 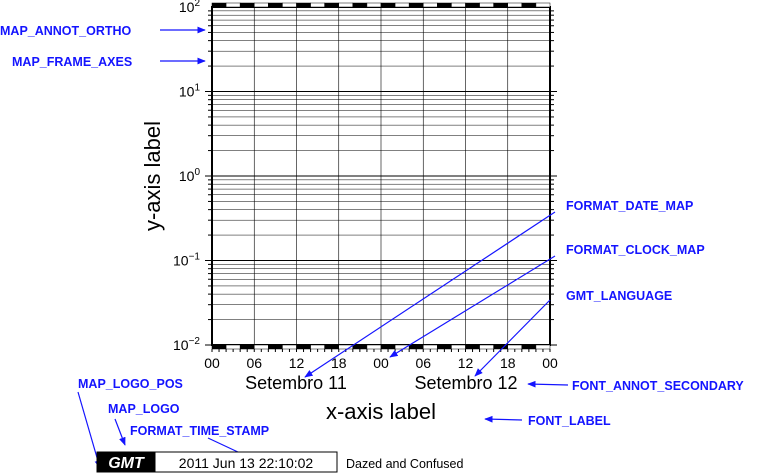 What do you see at coordinates (296, 383) in the screenshot?
I see `secondary-label: Setembro 11` at bounding box center [296, 383].